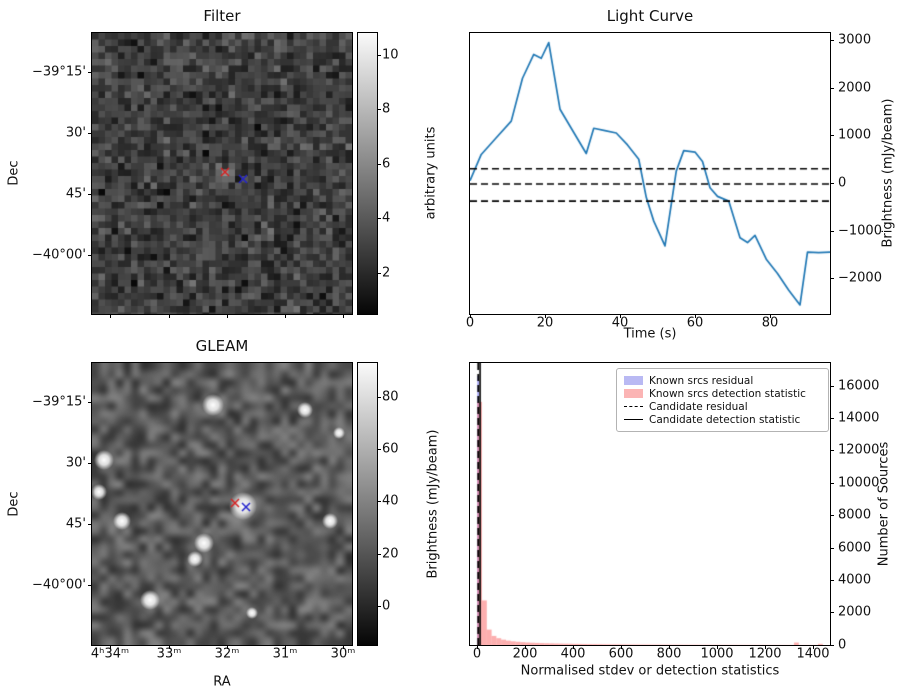 This screenshot has height=699, width=916. What do you see at coordinates (386, 218) in the screenshot?
I see `filter-colorbar-tick: 4` at bounding box center [386, 218].